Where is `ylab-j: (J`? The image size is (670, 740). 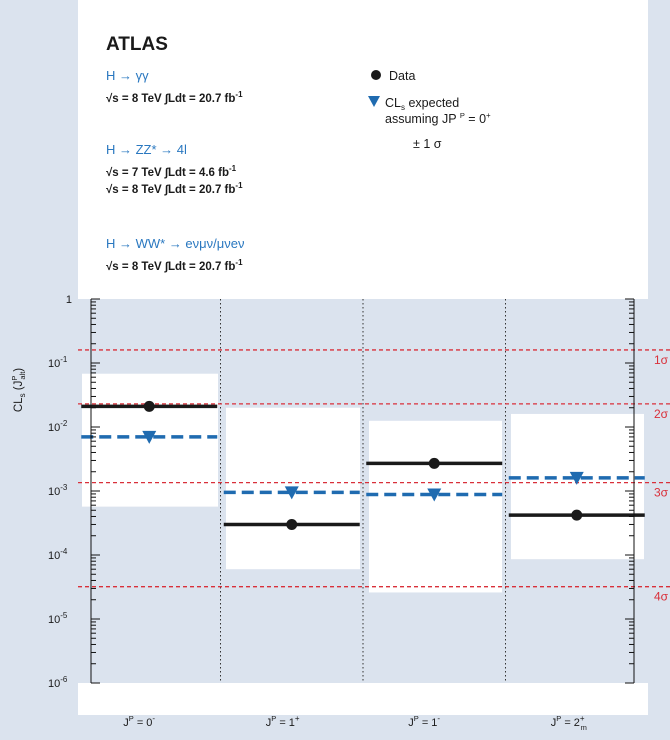
ylab-j: (J is located at coordinates (19, 387).